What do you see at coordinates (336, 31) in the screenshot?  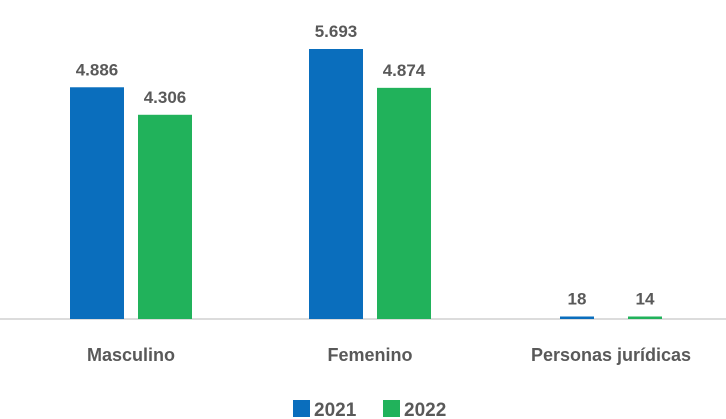 I see `value-label: 5.693` at bounding box center [336, 31].